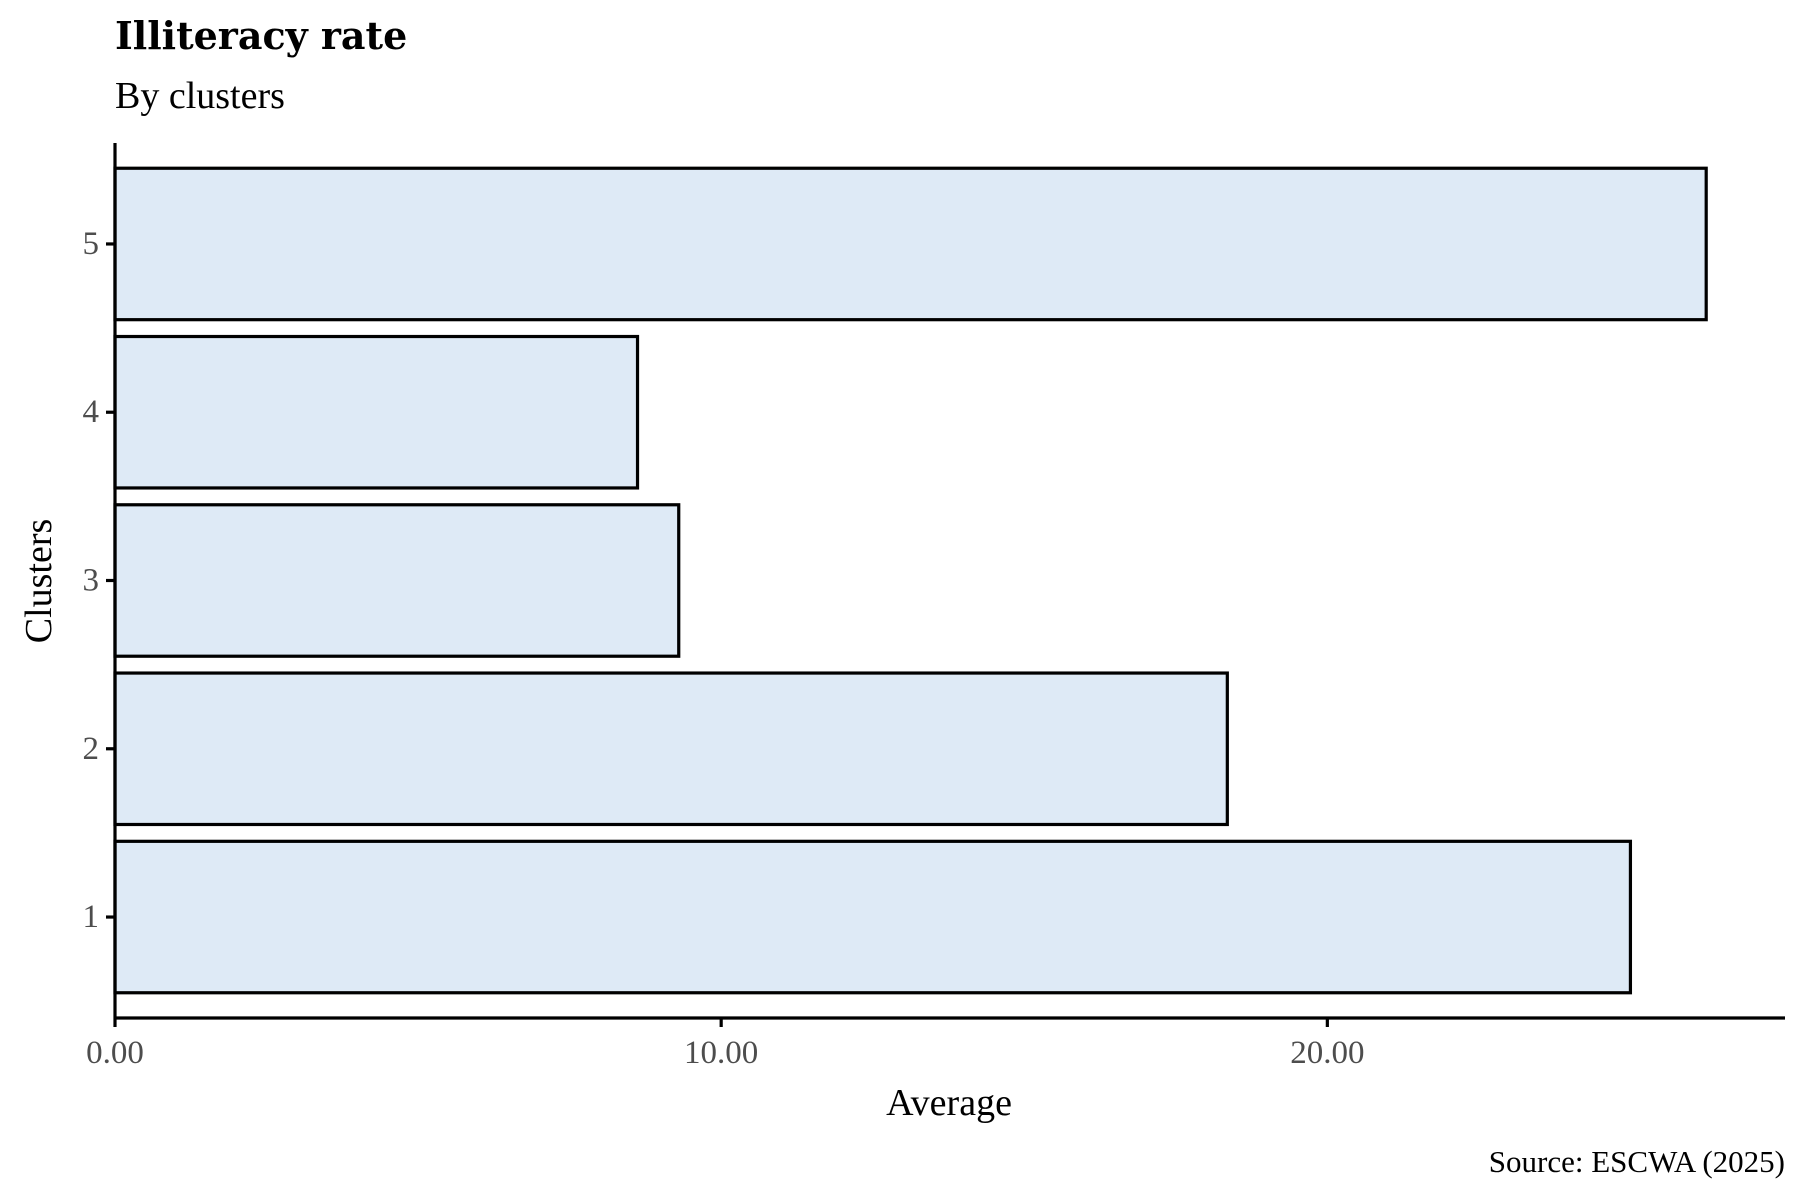 The image size is (1800, 1200). What do you see at coordinates (200, 96) in the screenshot?
I see `chart-subtitle: By clusters` at bounding box center [200, 96].